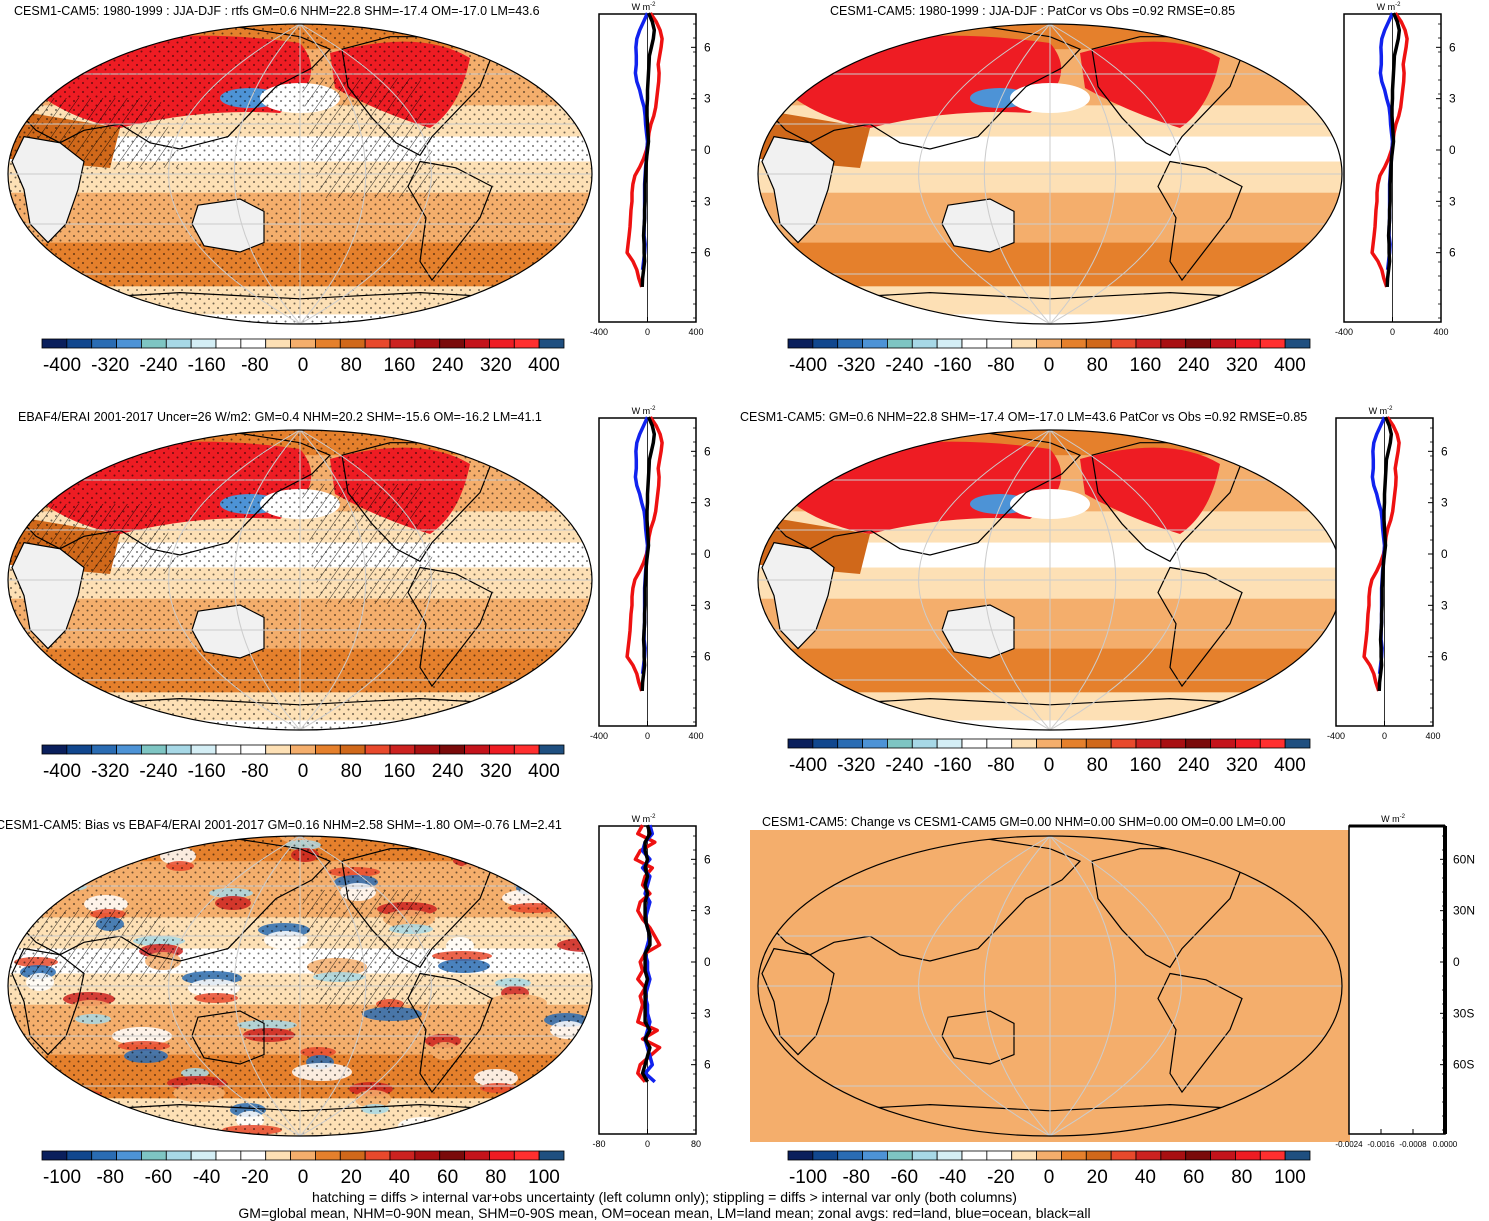 The height and width of the screenshot is (1221, 1489). What do you see at coordinates (1150, 84) in the screenshot?
I see `na-warm-region` at bounding box center [1150, 84].